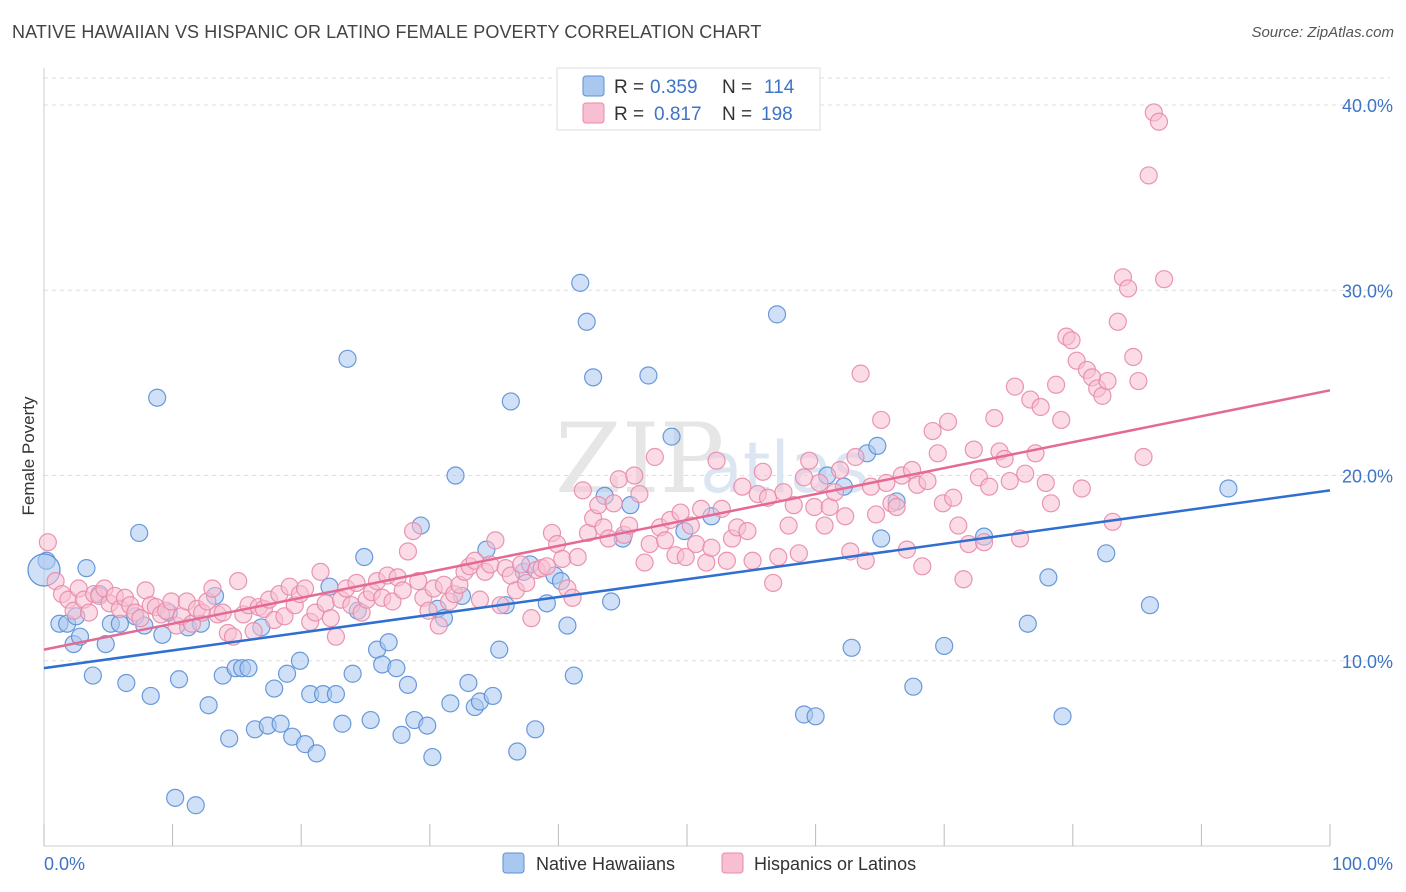  I want to click on correlation-legend: R = 0.359 N = 114 R = 0.817 N = 198, so click(688, 99).